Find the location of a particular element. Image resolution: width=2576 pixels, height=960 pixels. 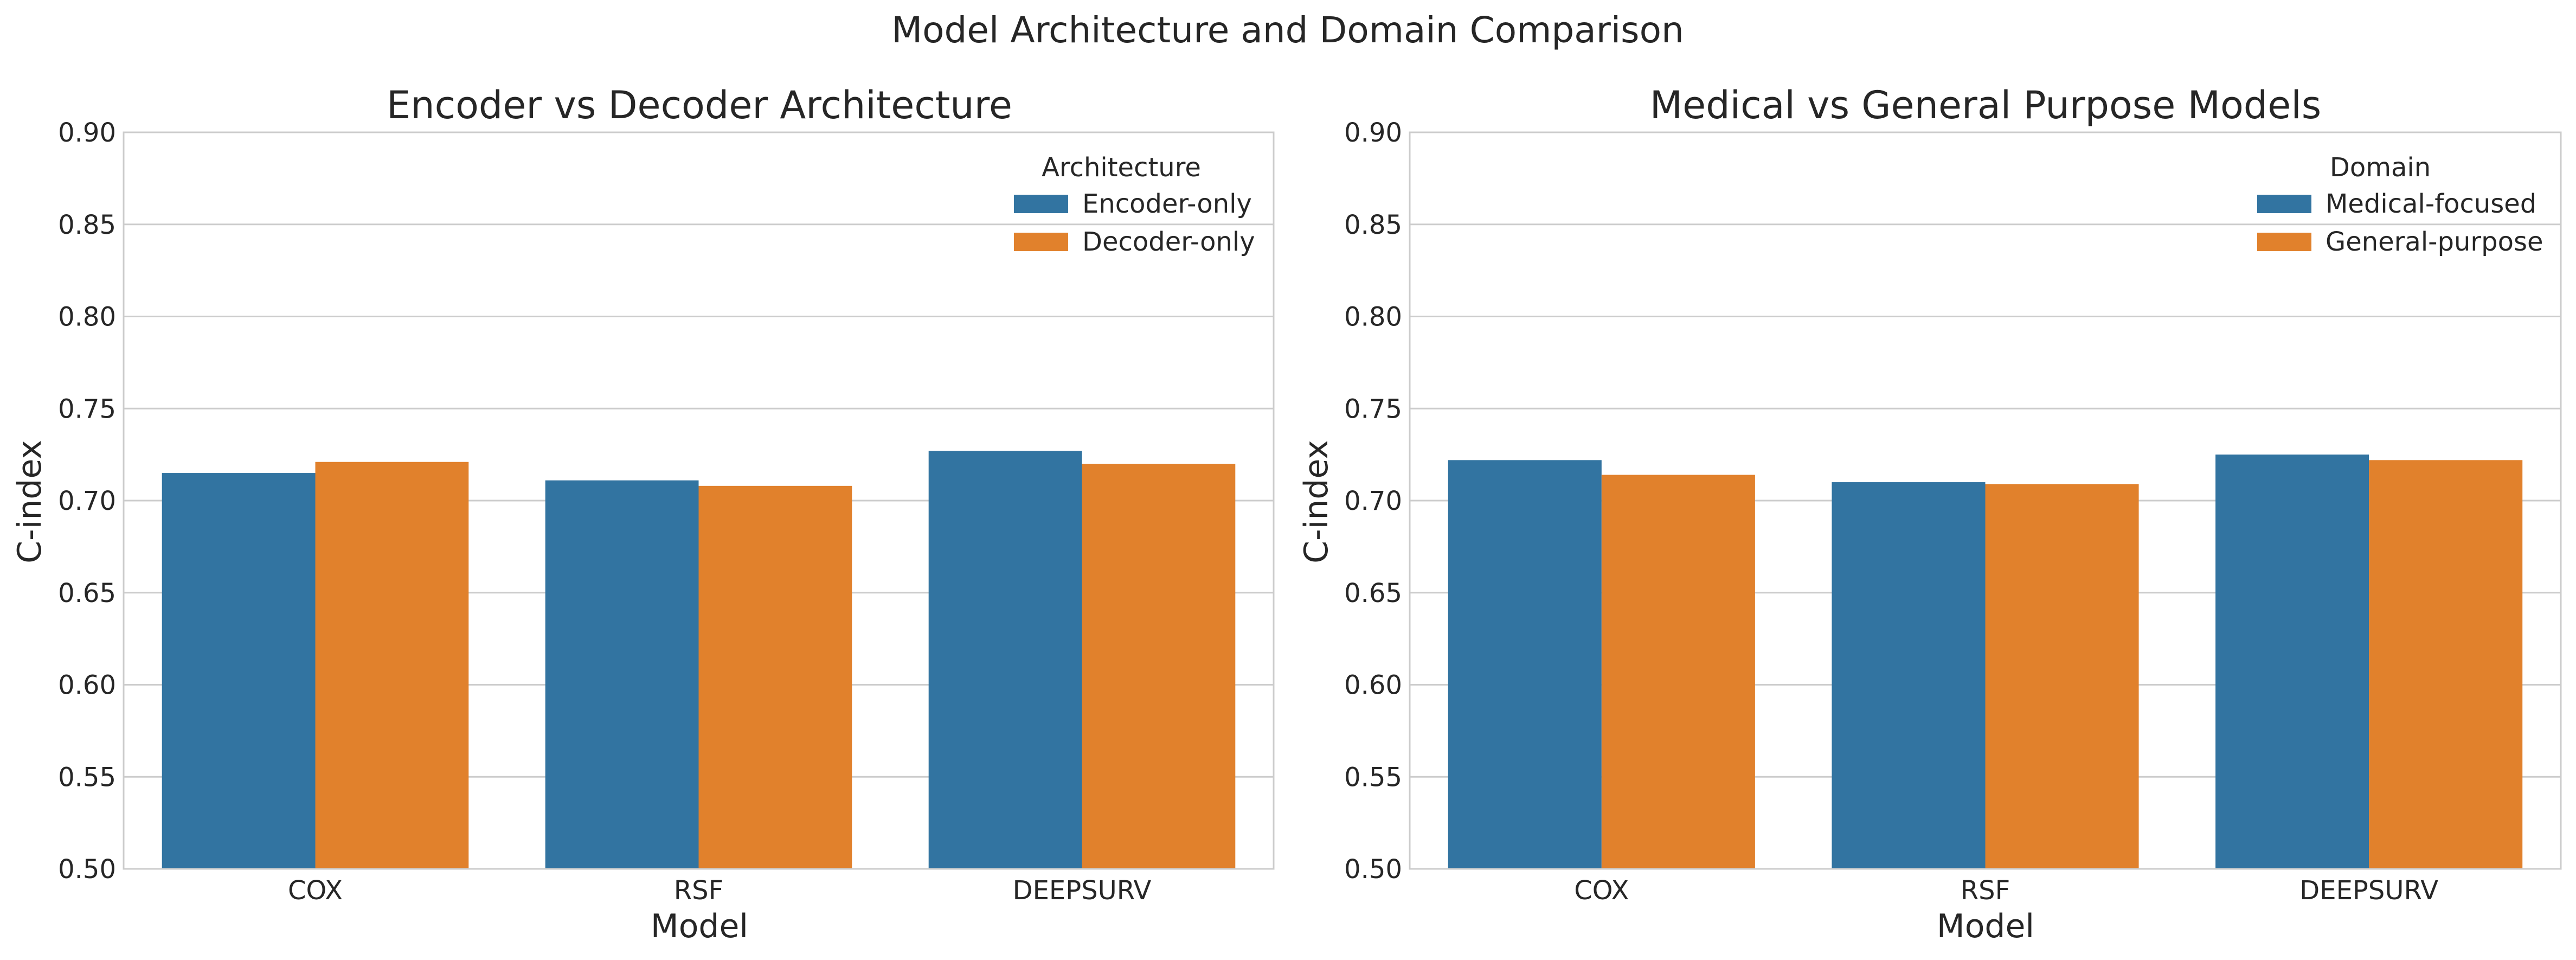

legend-label: General-purpose is located at coordinates (2434, 242).